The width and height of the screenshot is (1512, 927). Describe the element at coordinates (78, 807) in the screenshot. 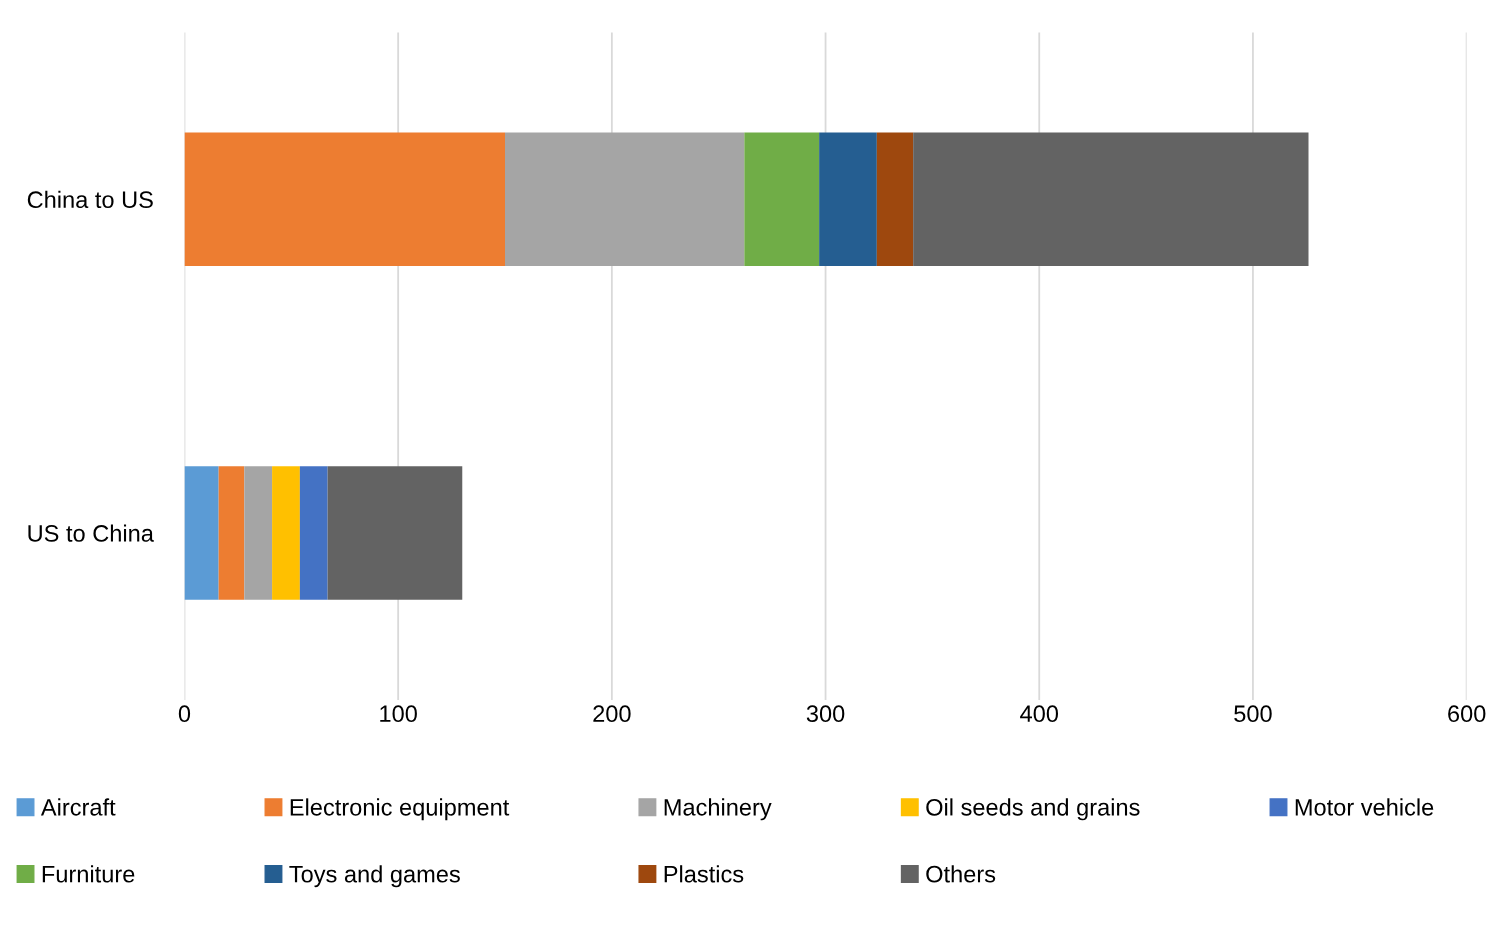

I see `legend-label: Aircraft` at that location.